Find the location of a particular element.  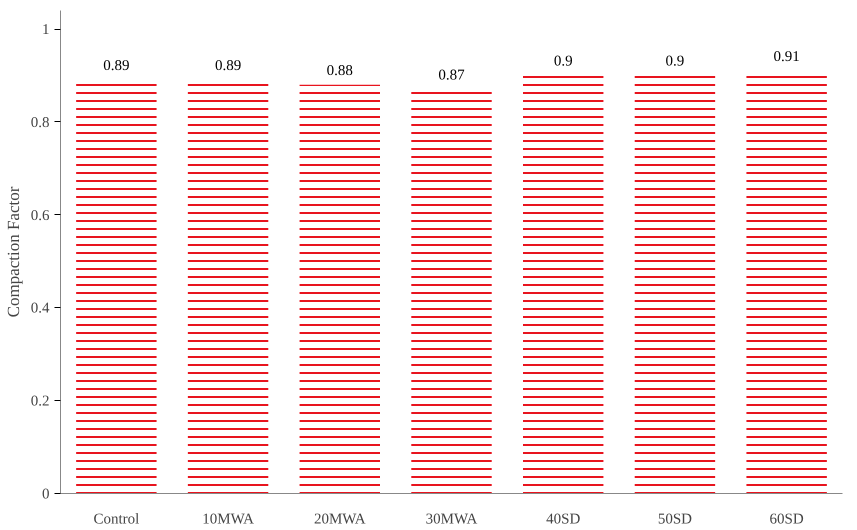

y-axis-title: Compaction Factor is located at coordinates (13, 252).